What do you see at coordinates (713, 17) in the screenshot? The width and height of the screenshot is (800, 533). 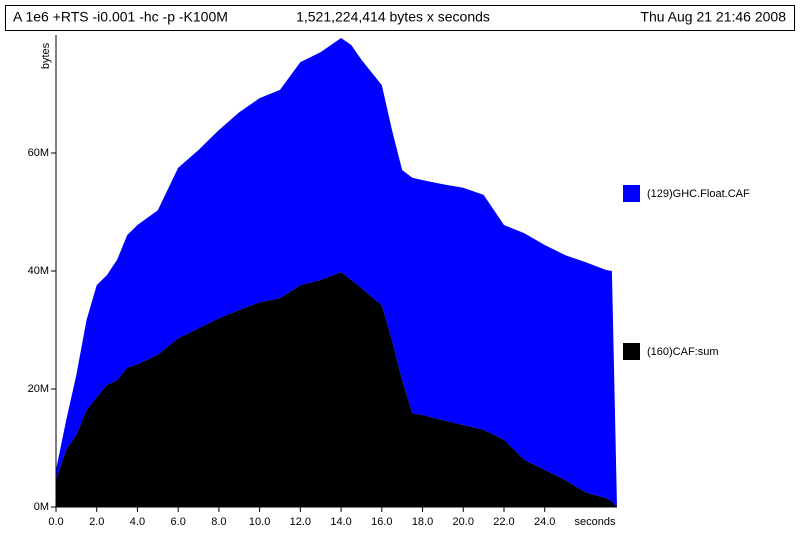 I see `header-date: Thu Aug 21 21:46 2008` at bounding box center [713, 17].